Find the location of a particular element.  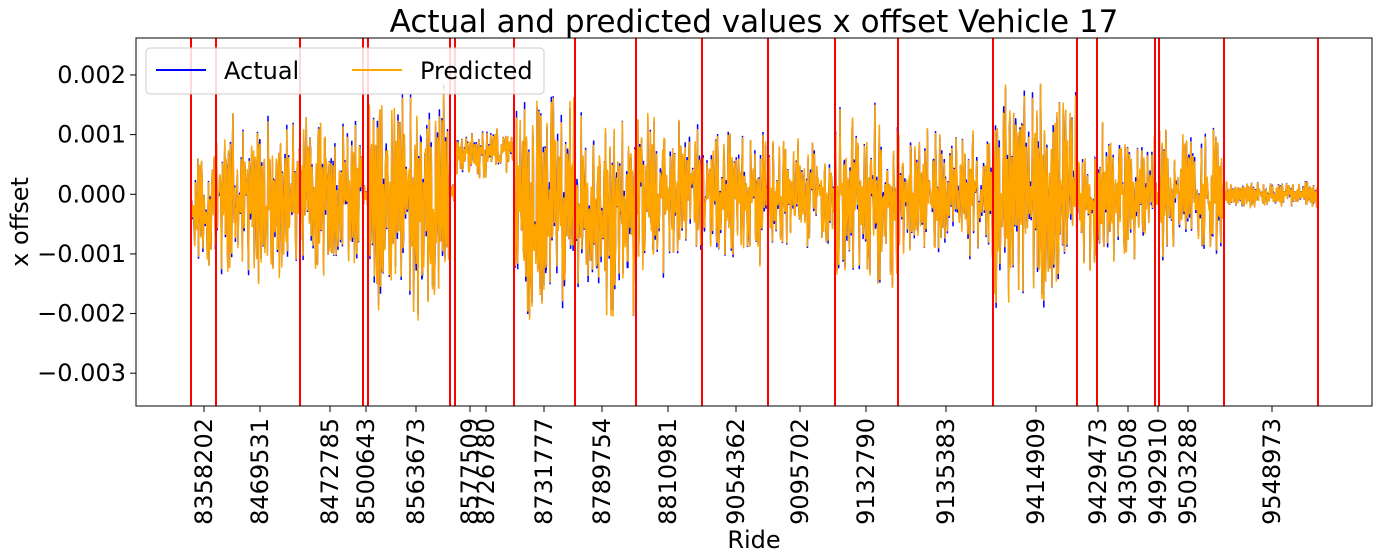

x-tick-label: 8810981 is located at coordinates (668, 471).